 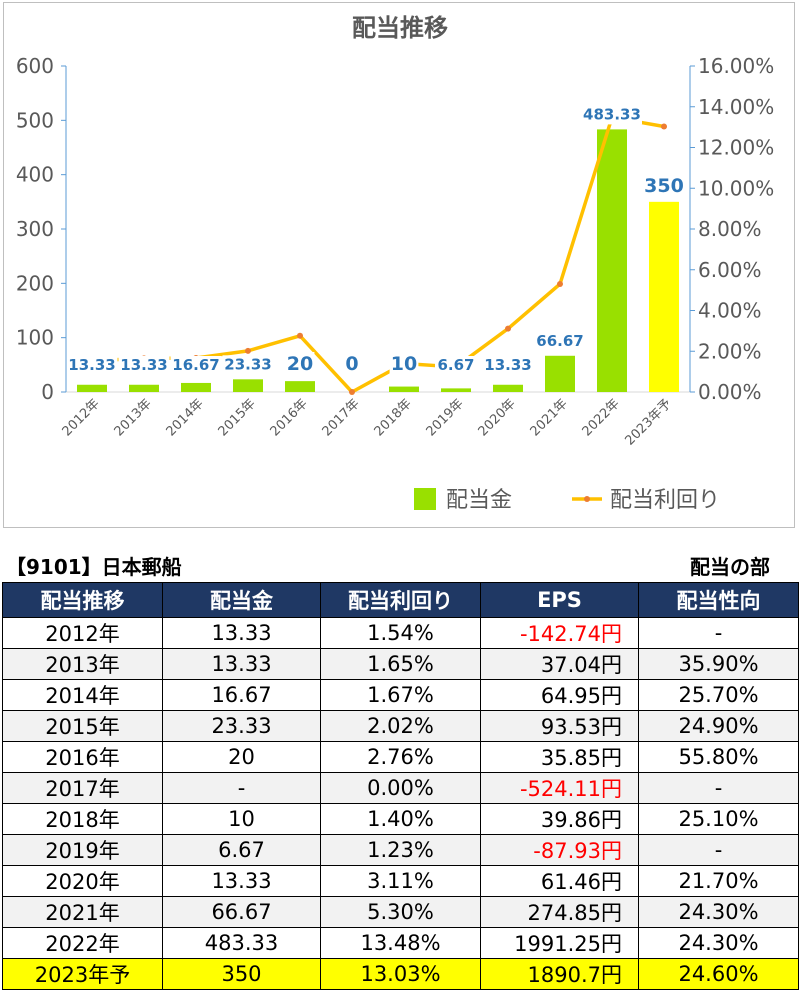 What do you see at coordinates (400, 788) in the screenshot?
I see `cell-yield: 0.00%` at bounding box center [400, 788].